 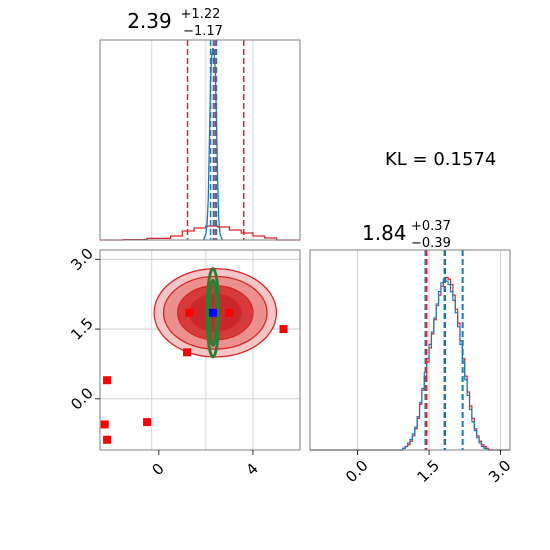 I want to click on p3-ytick-label-1: 1.5, so click(x=82, y=329).